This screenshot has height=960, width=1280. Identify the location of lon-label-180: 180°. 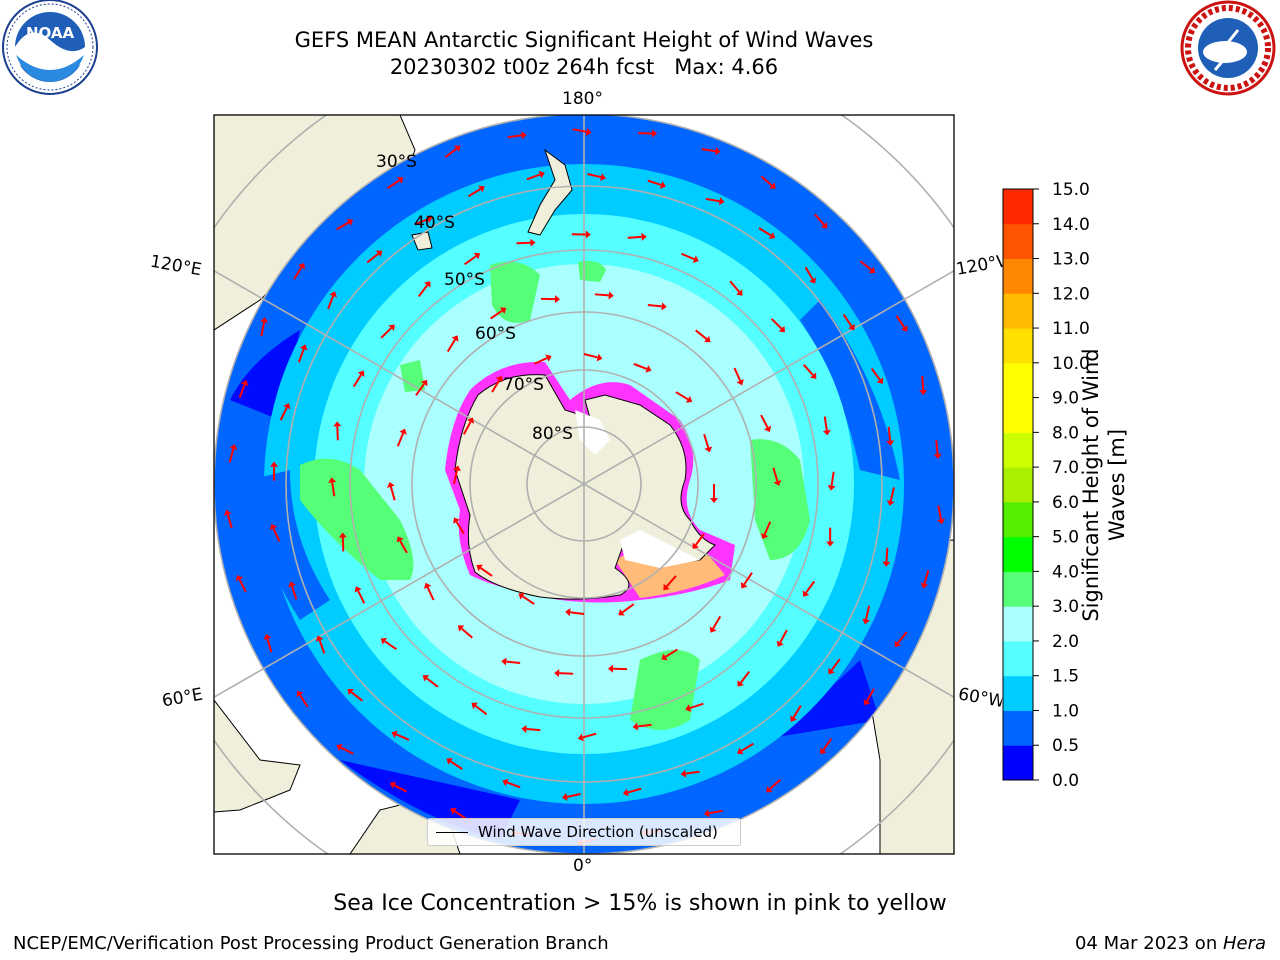
(582, 99).